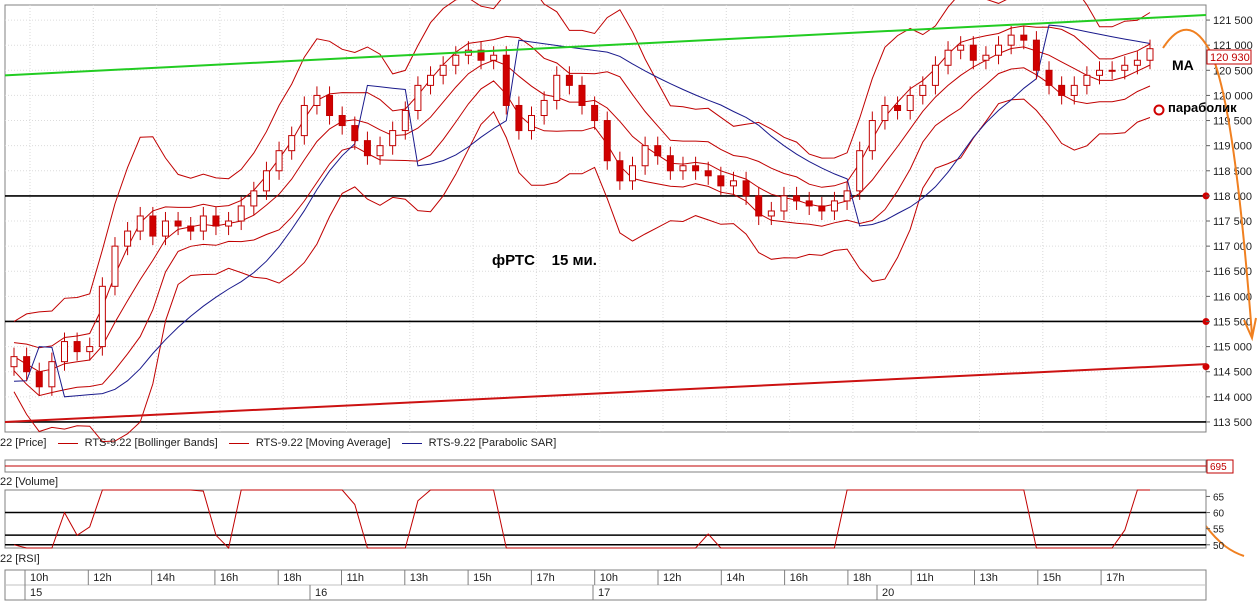  I want to click on volume-value: 695, so click(1218, 467).